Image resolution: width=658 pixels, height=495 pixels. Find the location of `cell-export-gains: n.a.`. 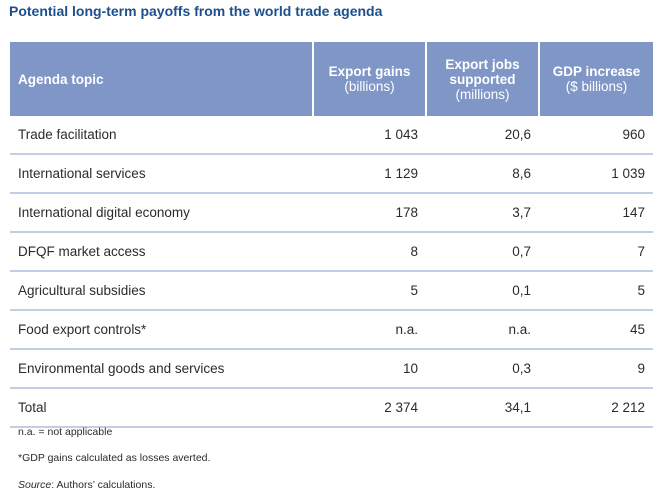

cell-export-gains: n.a. is located at coordinates (369, 330).